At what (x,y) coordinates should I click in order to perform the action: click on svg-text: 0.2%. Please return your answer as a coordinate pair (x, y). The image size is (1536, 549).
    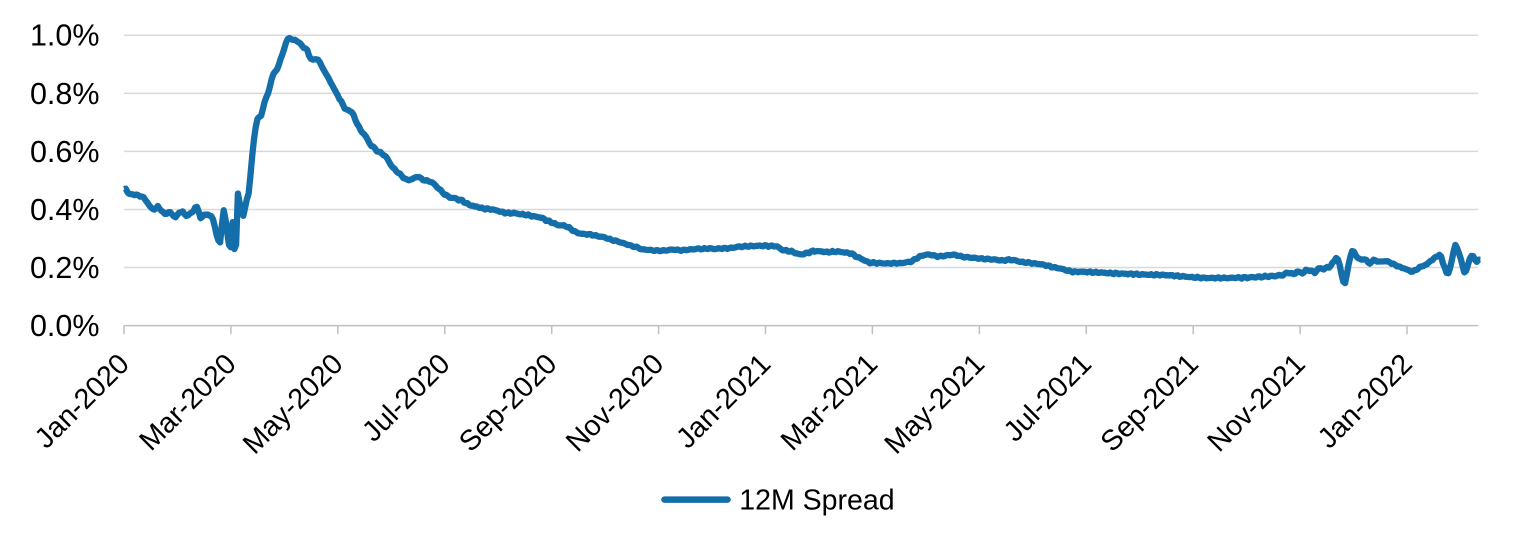
    Looking at the image, I should click on (65, 268).